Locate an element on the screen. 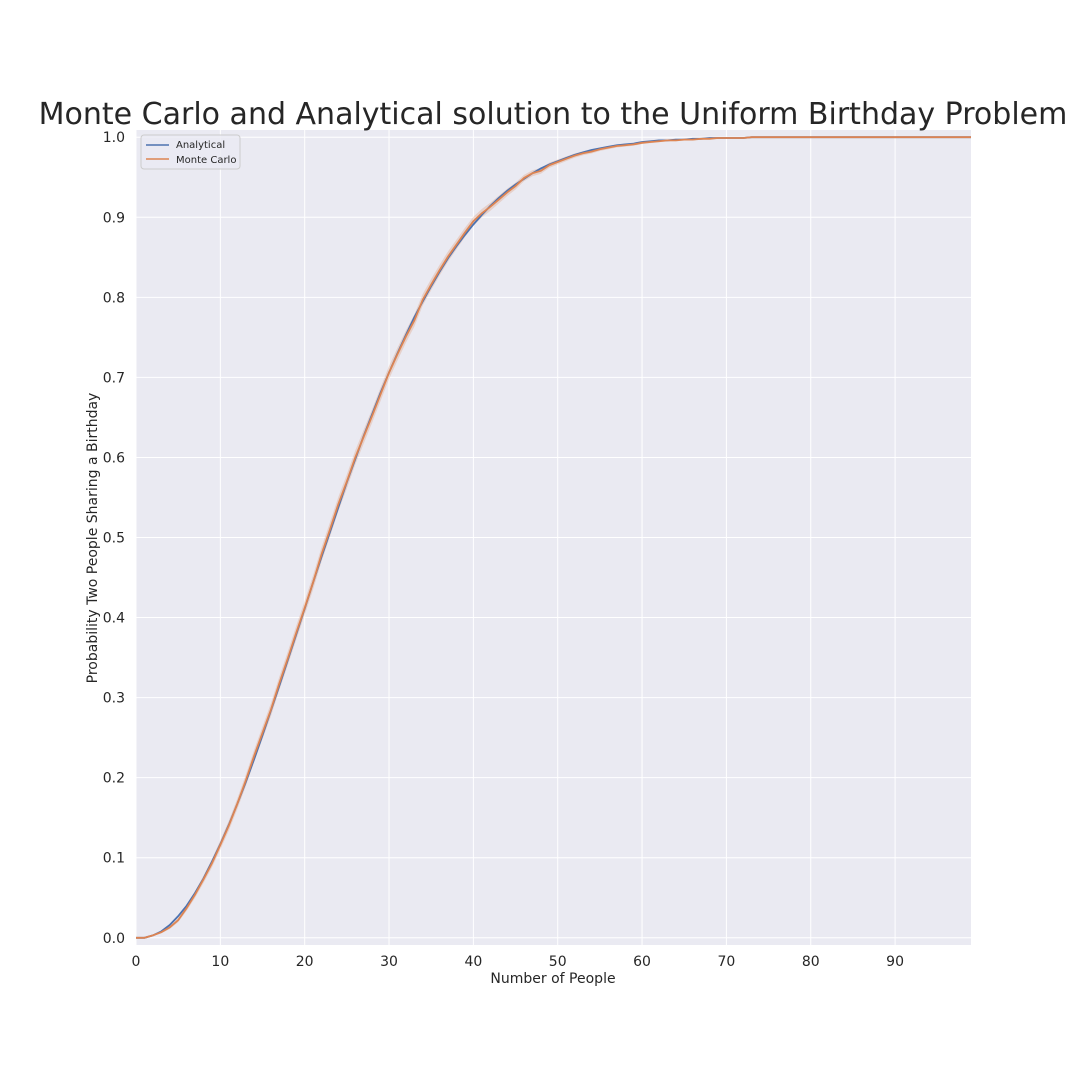 The image size is (1080, 1080). y-tick-label: 0.5 is located at coordinates (114, 539).